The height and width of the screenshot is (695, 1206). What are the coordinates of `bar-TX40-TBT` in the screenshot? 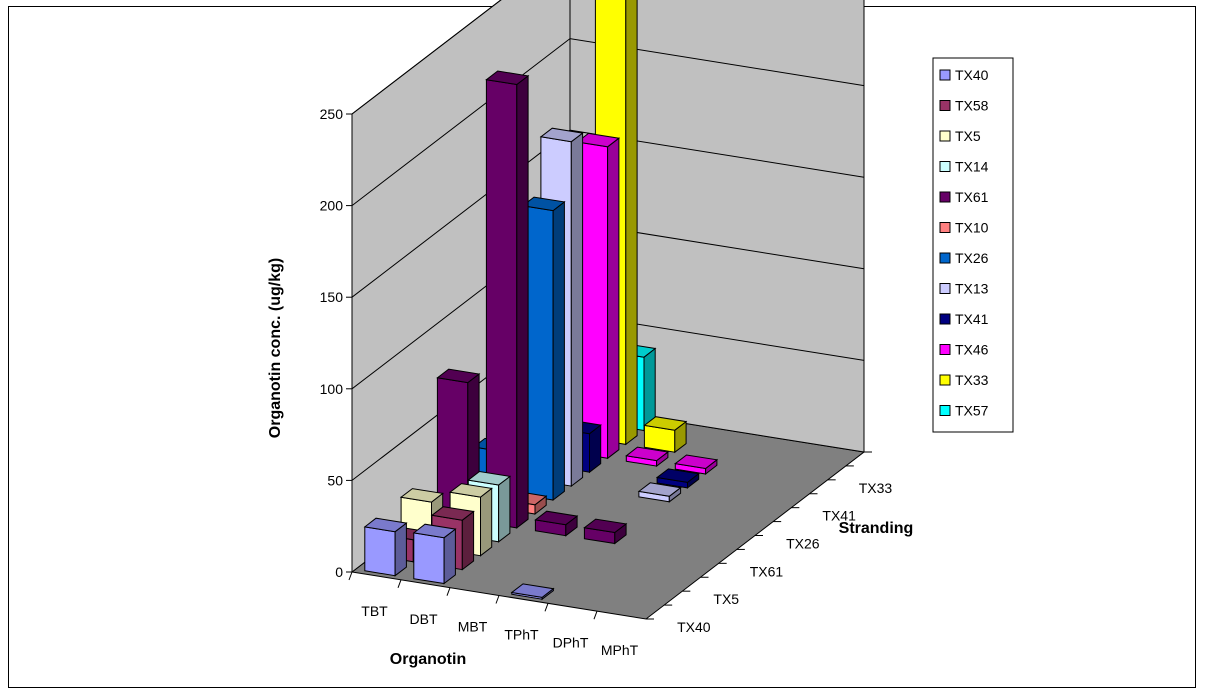 It's located at (385, 547).